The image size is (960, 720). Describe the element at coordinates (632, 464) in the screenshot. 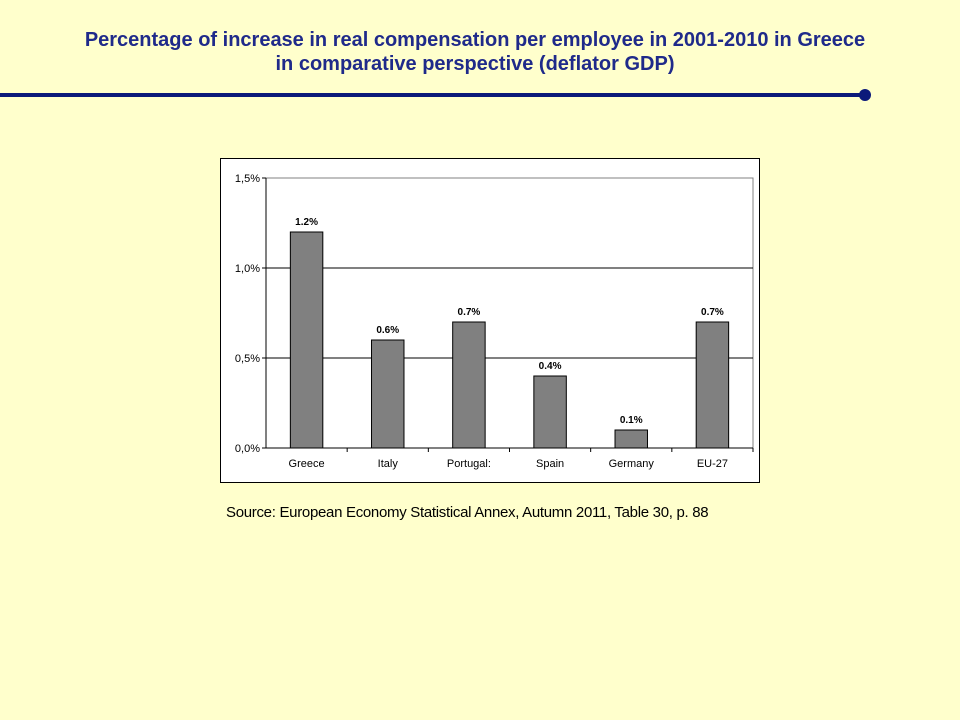

I see `x-tick-label: Germany` at that location.